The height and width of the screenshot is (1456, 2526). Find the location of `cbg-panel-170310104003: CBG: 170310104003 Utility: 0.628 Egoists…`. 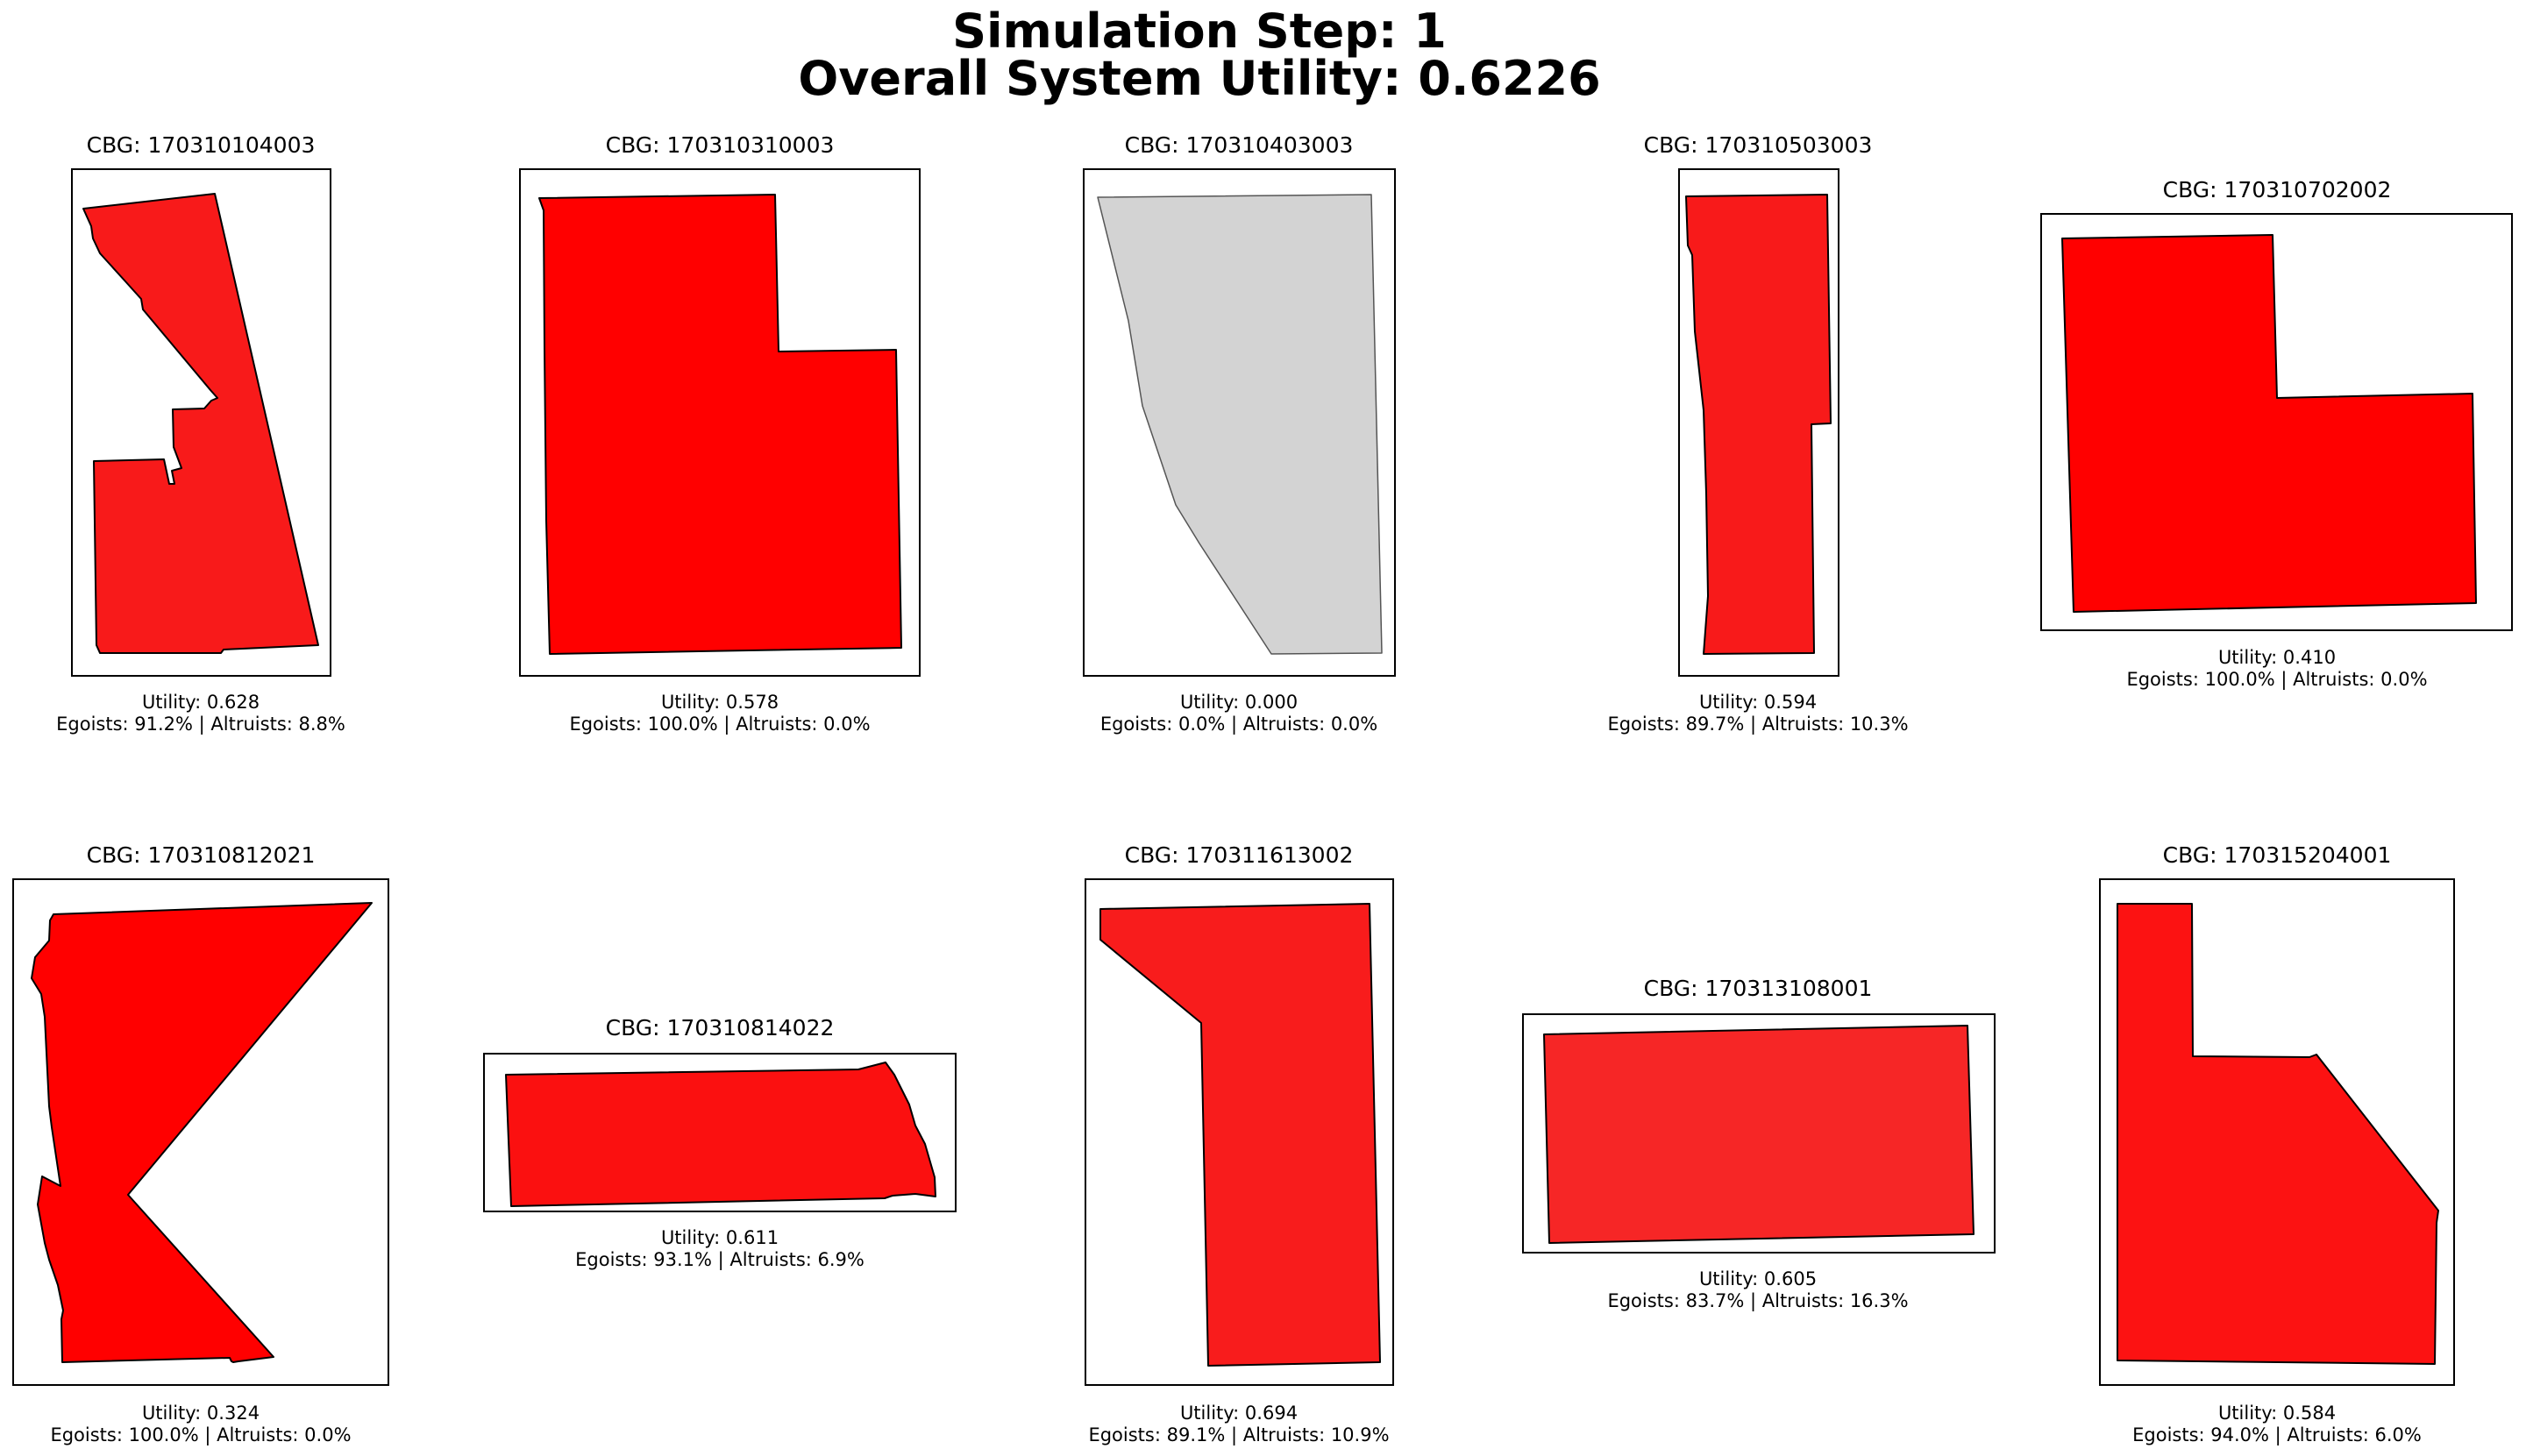

cbg-panel-170310104003: CBG: 170310104003 Utility: 0.628 Egoists… is located at coordinates (200, 433).